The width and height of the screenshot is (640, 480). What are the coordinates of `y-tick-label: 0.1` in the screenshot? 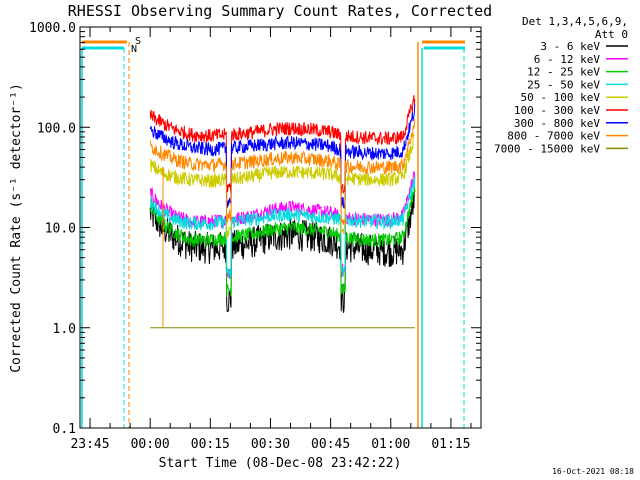 It's located at (64, 429).